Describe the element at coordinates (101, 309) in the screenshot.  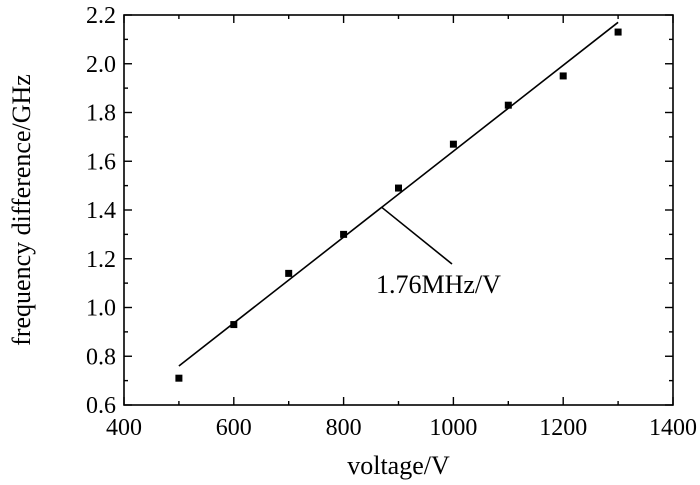
I see `y-tick-label: 1.0` at that location.